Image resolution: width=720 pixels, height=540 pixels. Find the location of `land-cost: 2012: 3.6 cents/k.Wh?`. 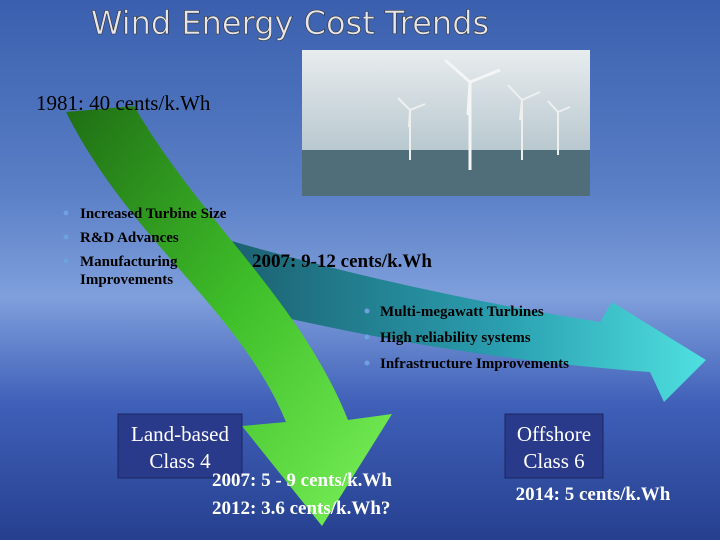

land-cost: 2012: 3.6 cents/k.Wh? is located at coordinates (301, 508).